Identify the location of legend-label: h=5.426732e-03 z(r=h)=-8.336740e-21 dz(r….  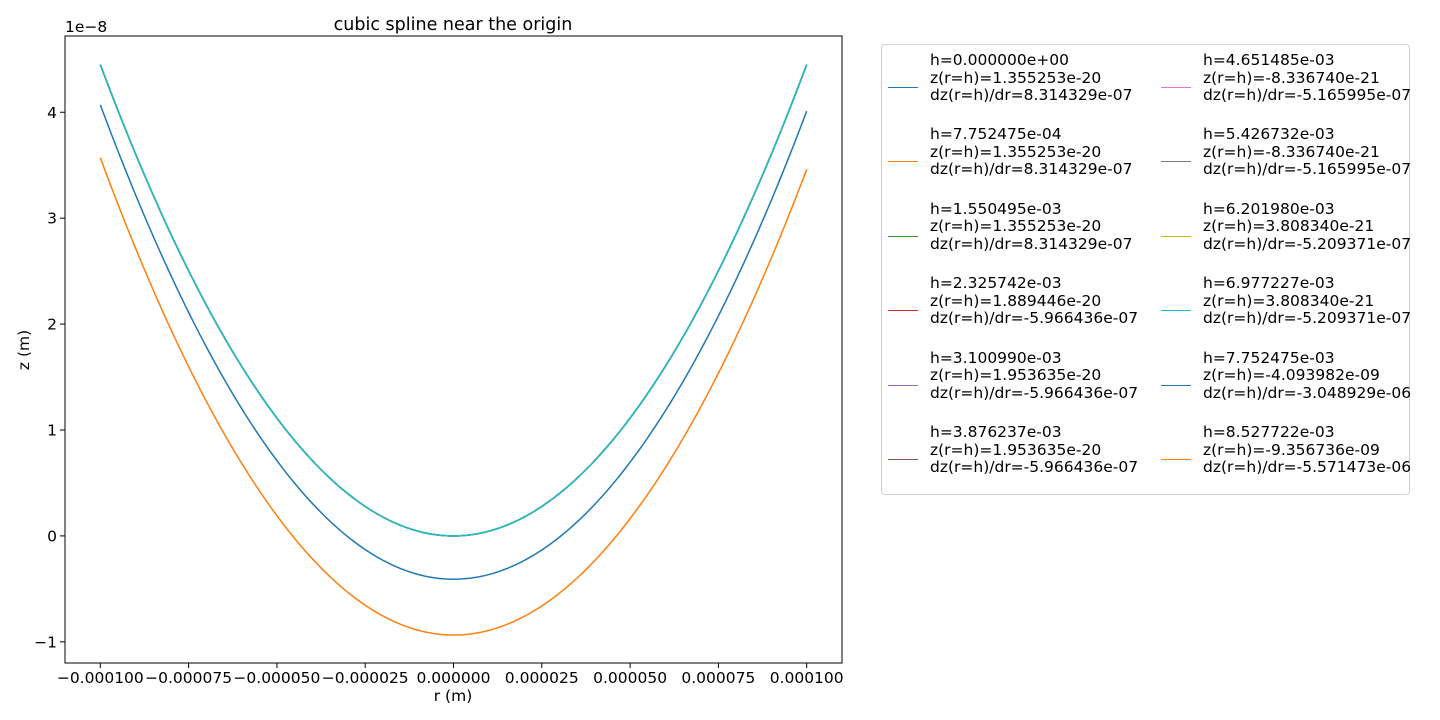
(1307, 152).